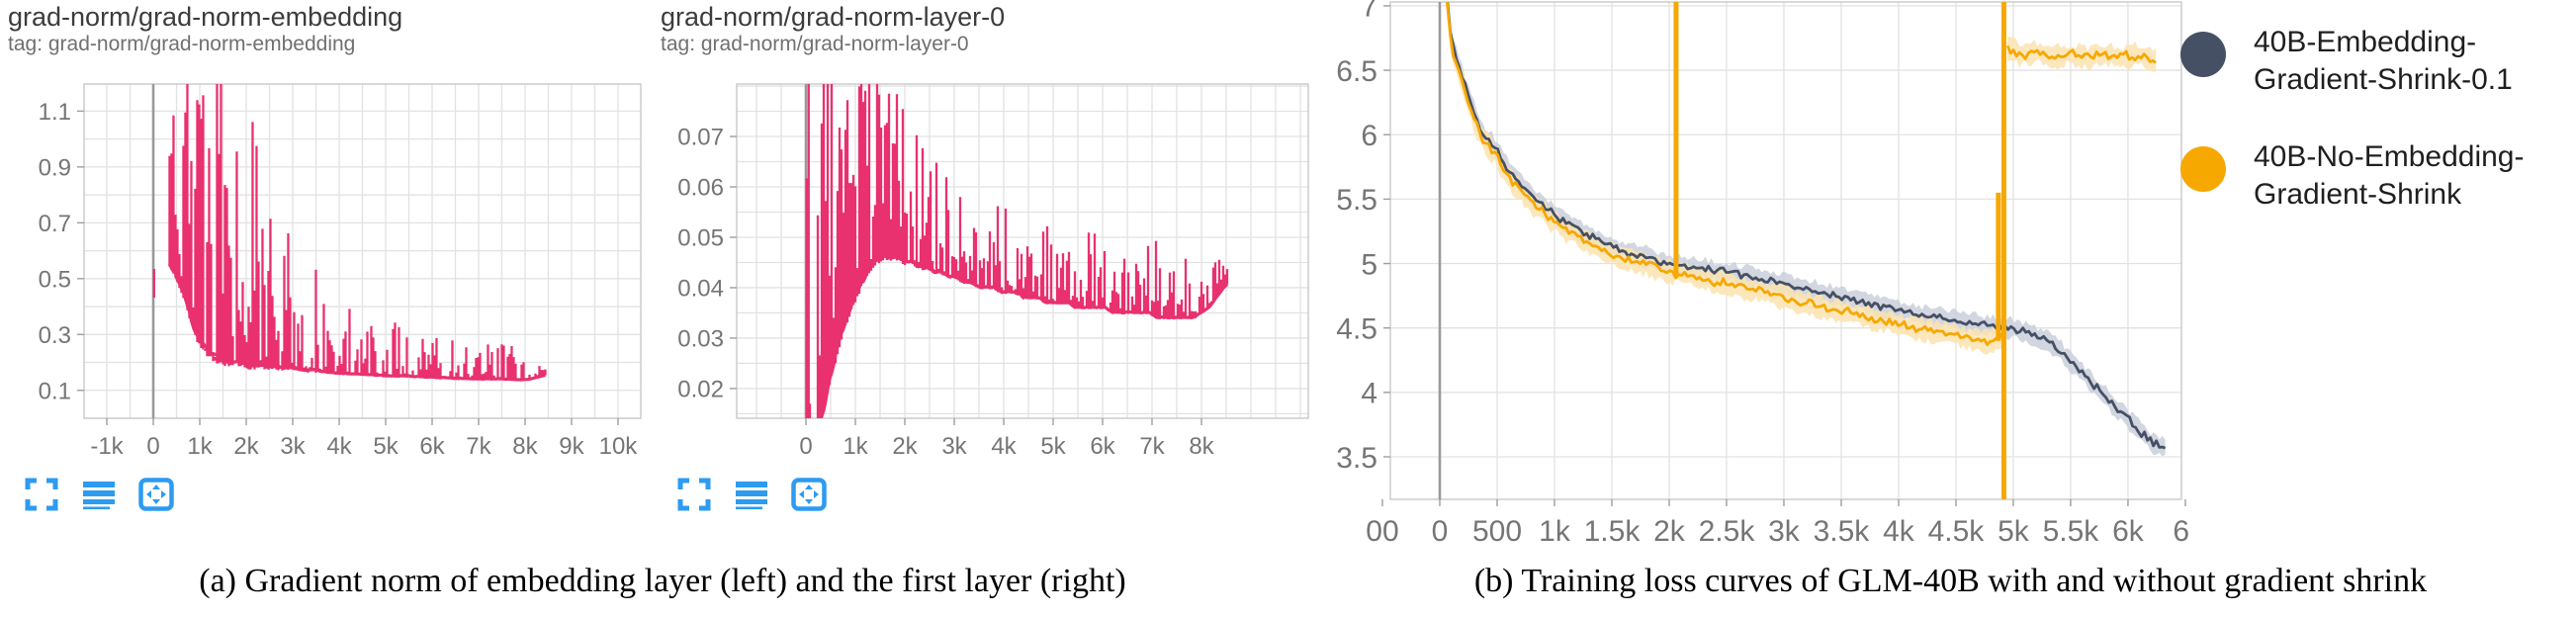 The height and width of the screenshot is (617, 2576). What do you see at coordinates (55, 112) in the screenshot?
I see `svg-text: 1.1` at bounding box center [55, 112].